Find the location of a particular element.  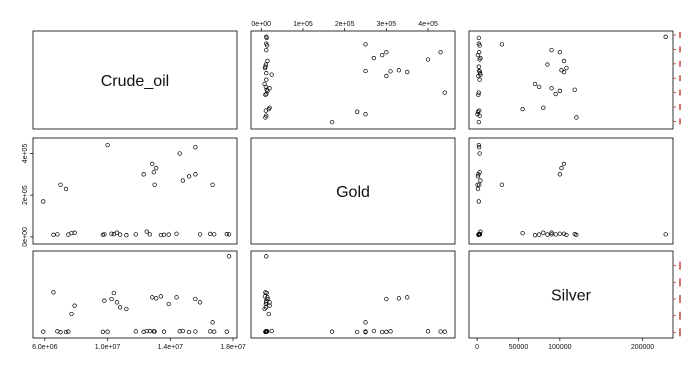

points-Gold-vs-Silver is located at coordinates (571, 190).